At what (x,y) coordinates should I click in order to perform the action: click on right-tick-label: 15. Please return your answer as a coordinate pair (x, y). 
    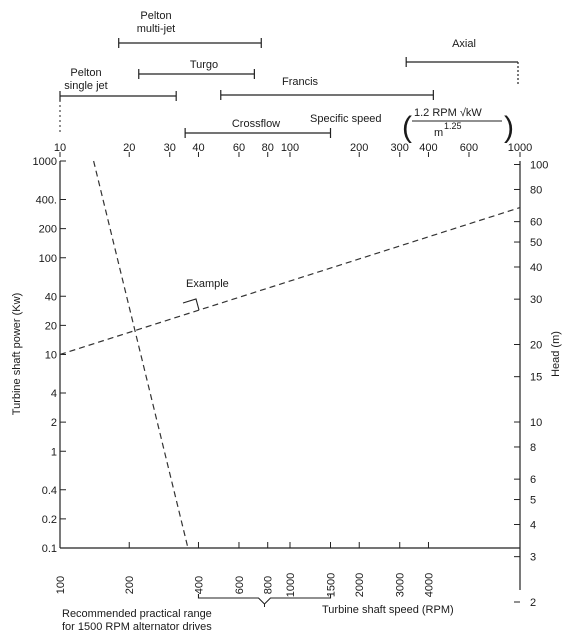
    Looking at the image, I should click on (536, 378).